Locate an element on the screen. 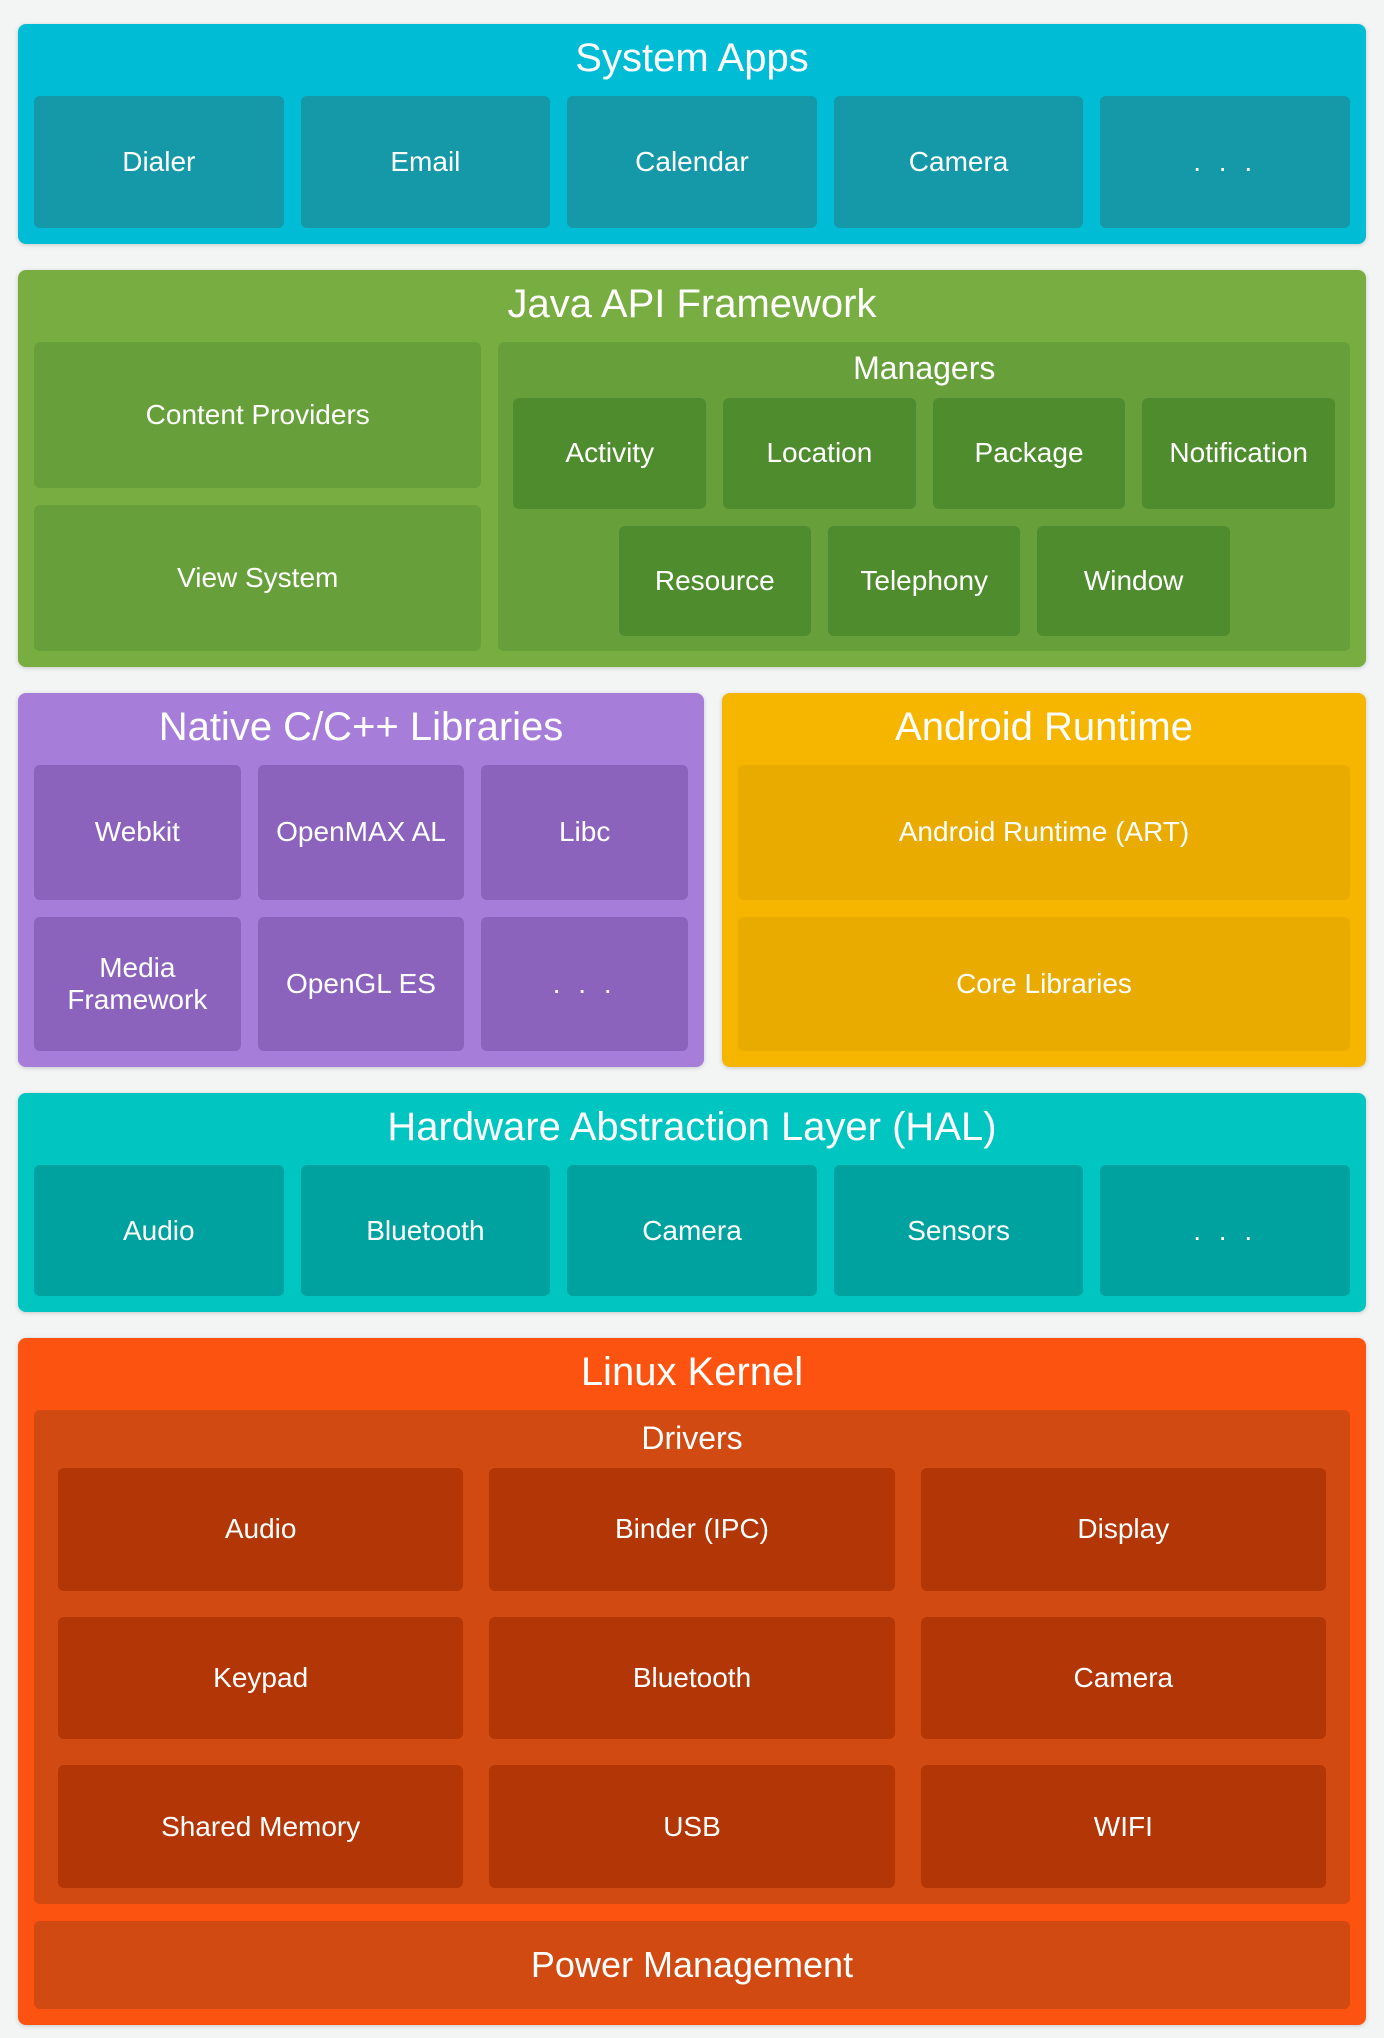 Image resolution: width=1384 pixels, height=2038 pixels. box-webkit: Webkit is located at coordinates (137, 832).